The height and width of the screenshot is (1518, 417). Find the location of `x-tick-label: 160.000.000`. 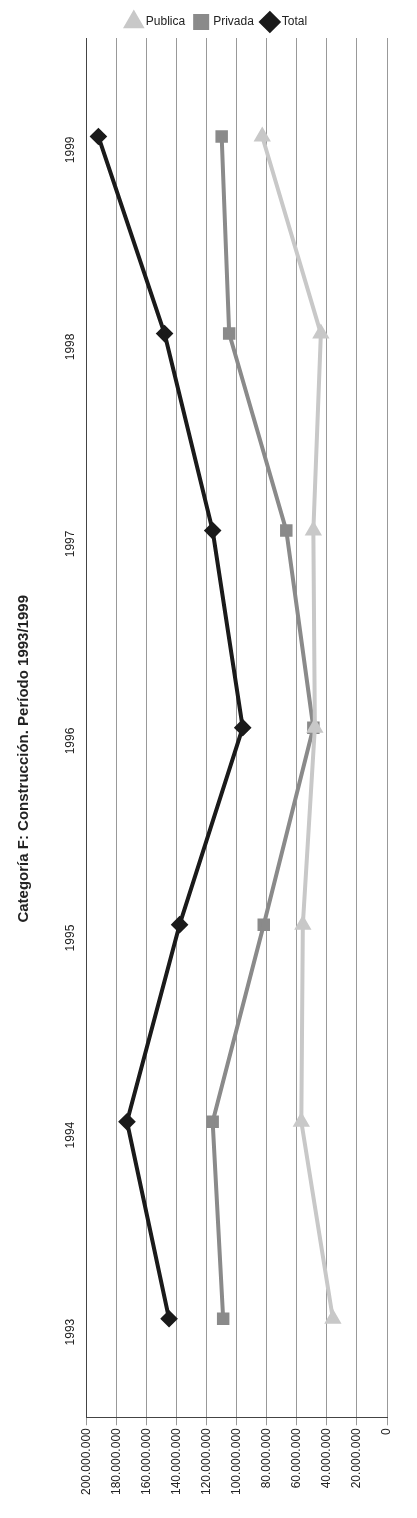

x-tick-label: 160.000.000 is located at coordinates (145, 1461).